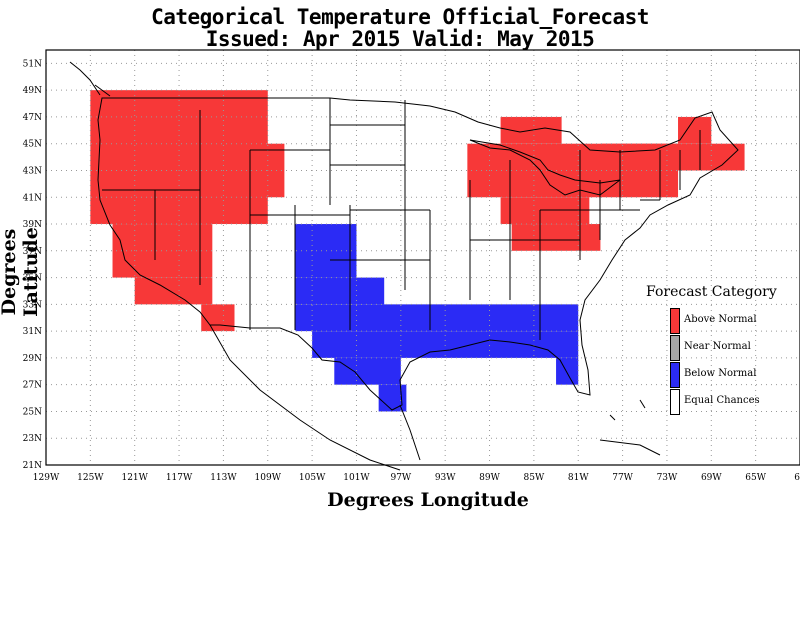 The width and height of the screenshot is (800, 618). What do you see at coordinates (315, 397) in the screenshot?
I see `mexico-lines` at bounding box center [315, 397].